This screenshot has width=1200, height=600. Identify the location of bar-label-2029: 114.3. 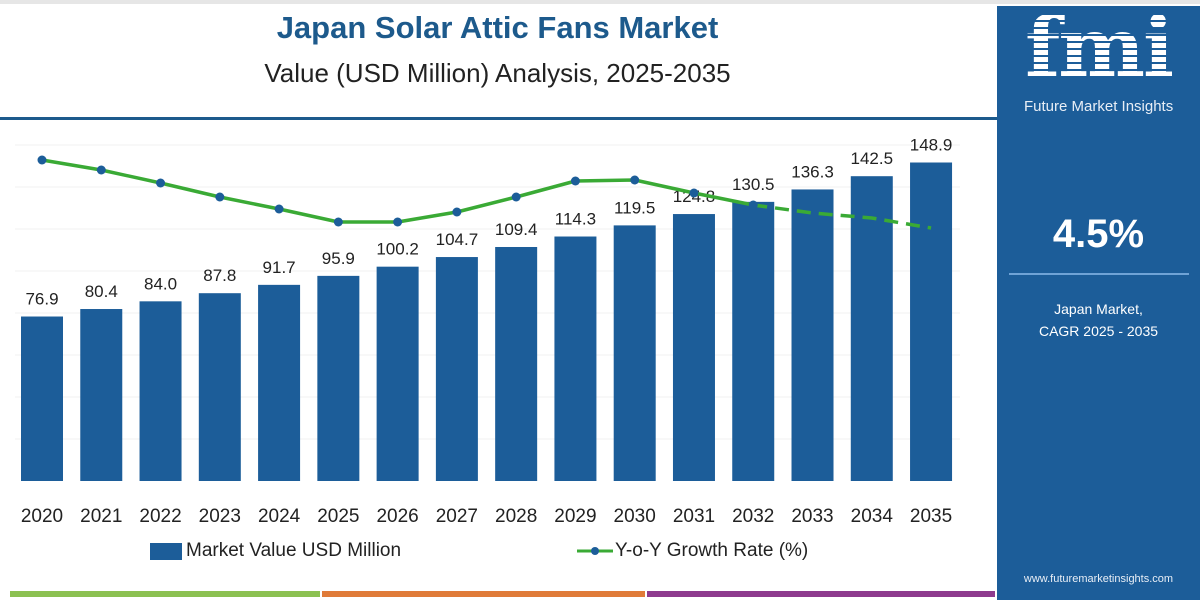
(575, 219).